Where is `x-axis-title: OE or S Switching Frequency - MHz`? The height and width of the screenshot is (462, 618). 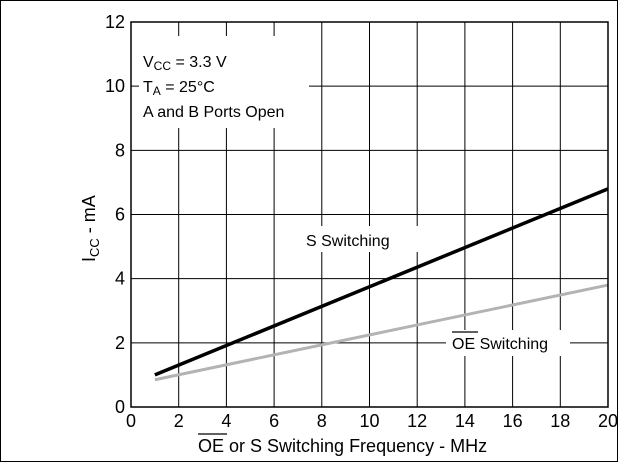
x-axis-title: OE or S Switching Frequency - MHz is located at coordinates (342, 446).